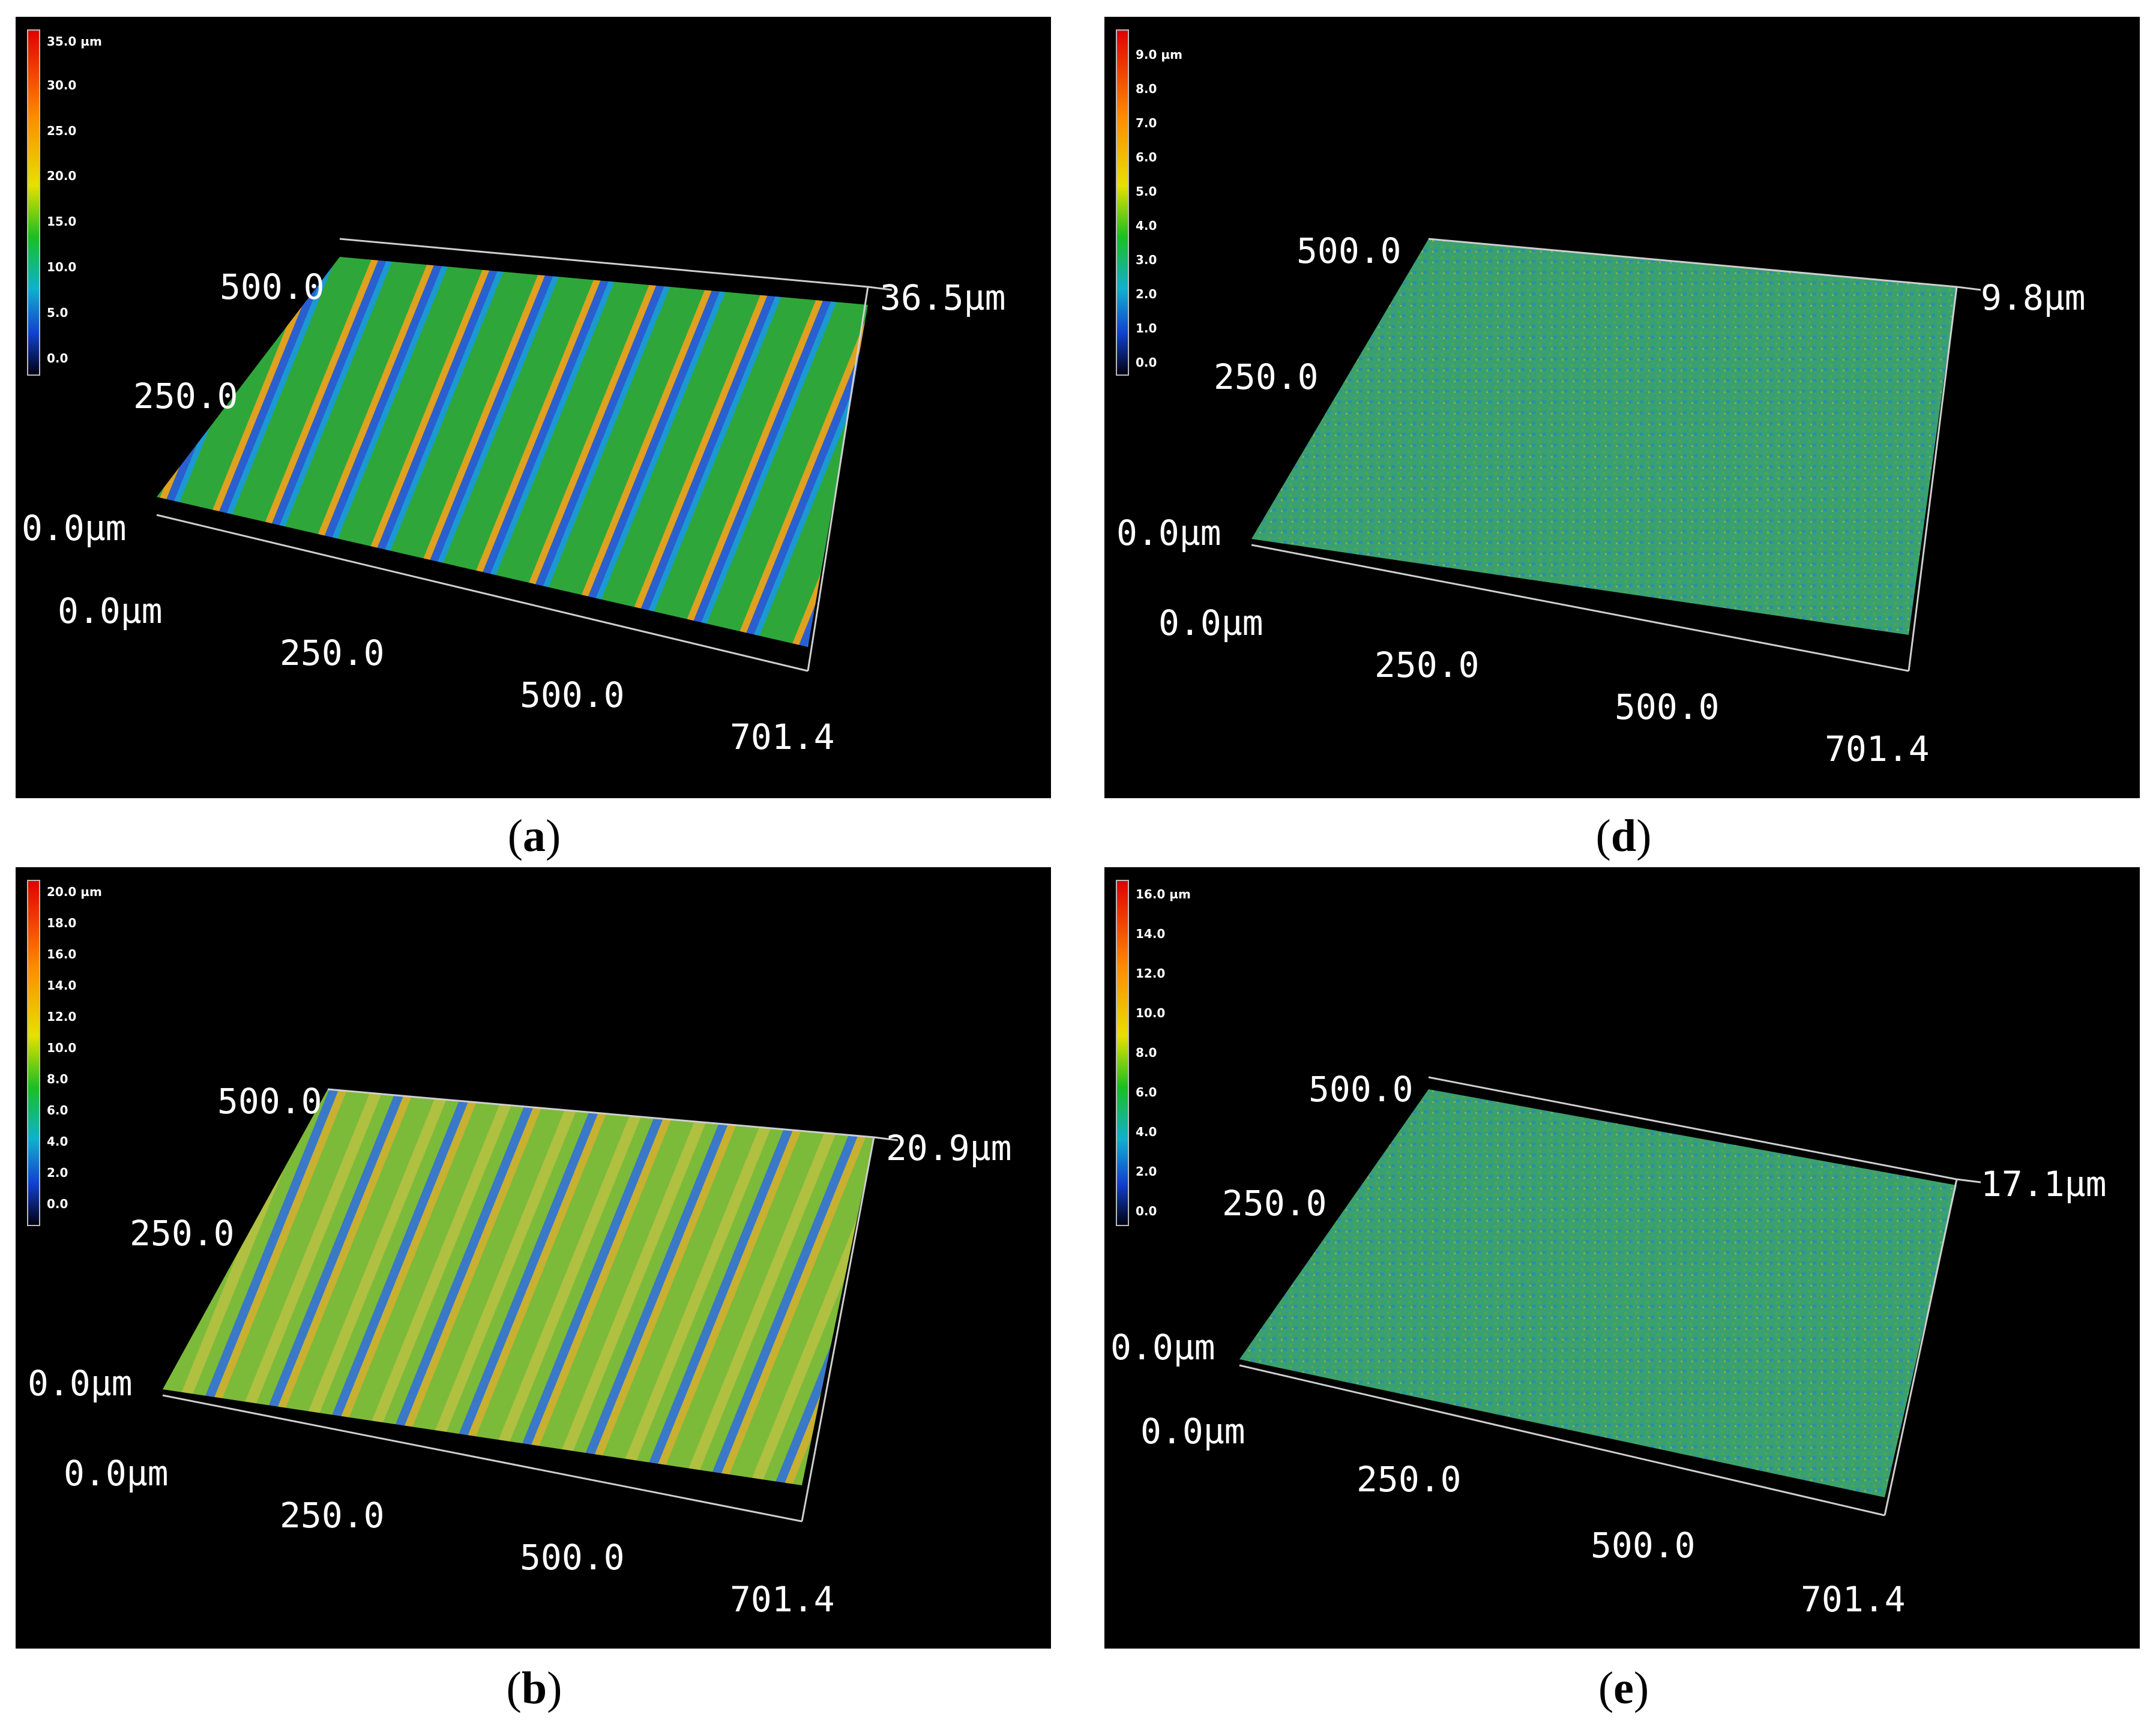  What do you see at coordinates (2033, 297) in the screenshot?
I see `z-axis-label: 9.8µm` at bounding box center [2033, 297].